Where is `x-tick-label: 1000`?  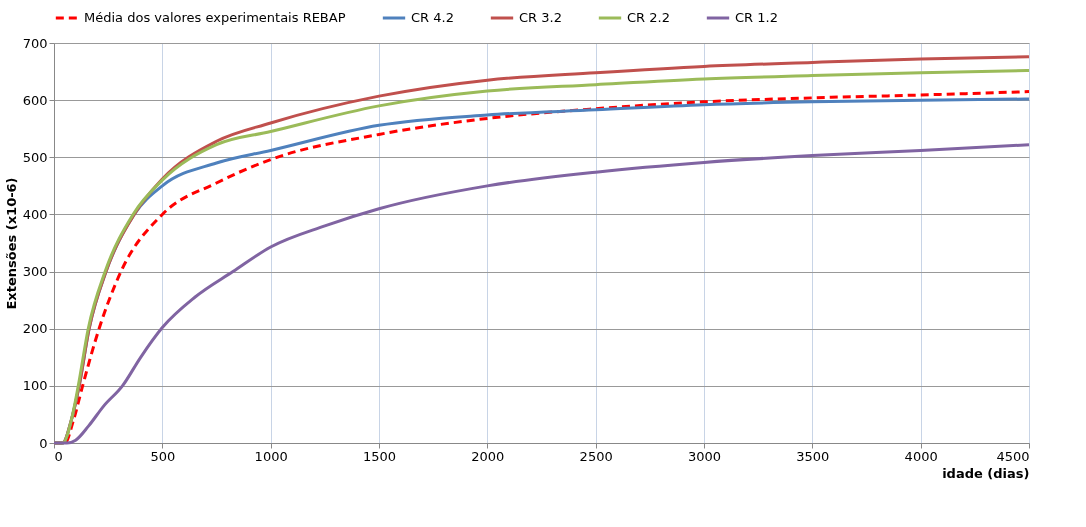
x-tick-label: 1000 is located at coordinates (271, 456).